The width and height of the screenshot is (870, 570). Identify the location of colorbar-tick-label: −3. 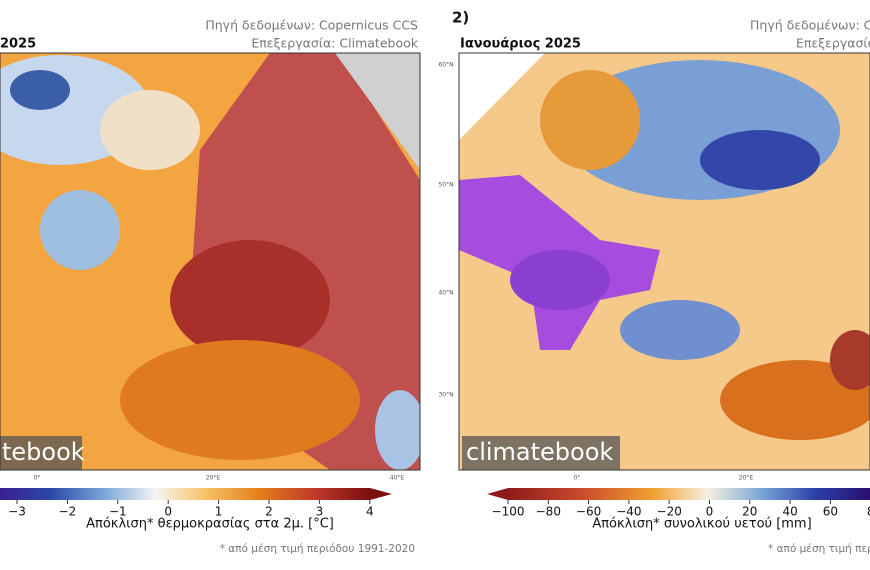
(17, 512).